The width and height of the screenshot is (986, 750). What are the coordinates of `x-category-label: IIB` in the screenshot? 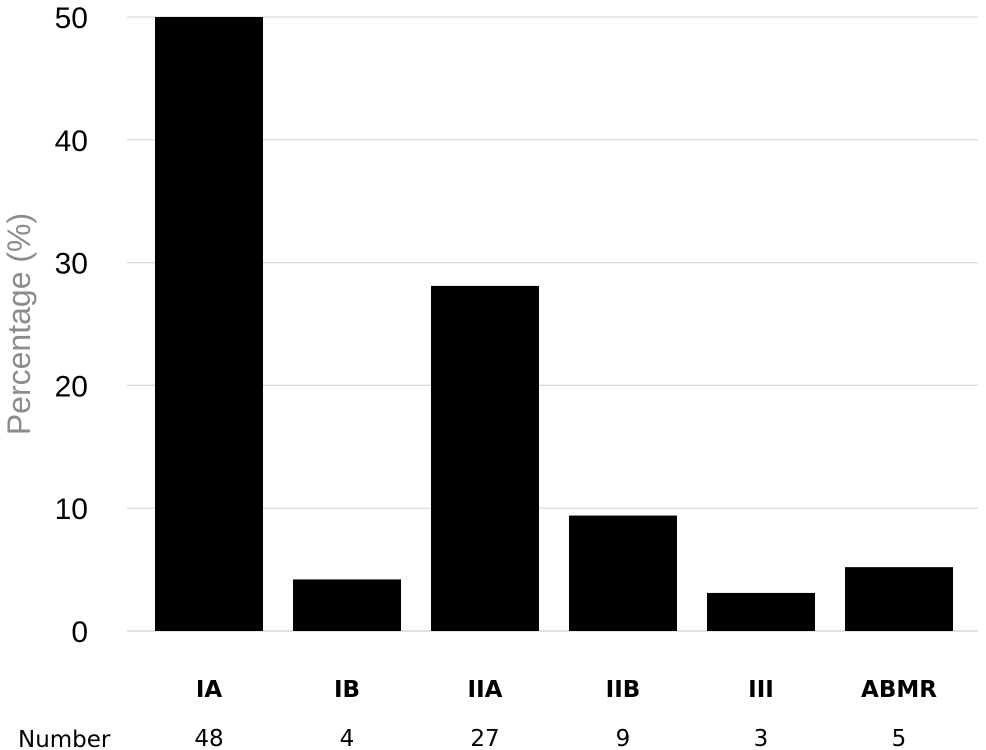 It's located at (623, 690).